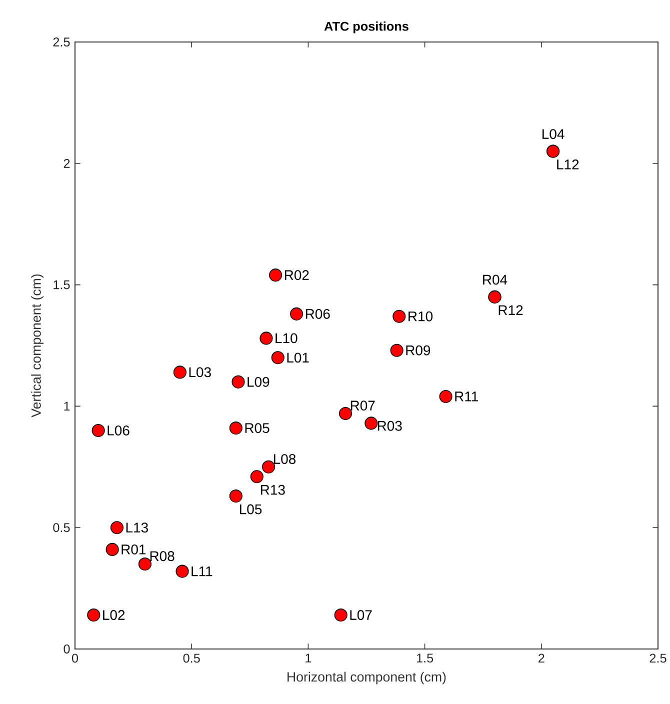 The height and width of the screenshot is (704, 670). What do you see at coordinates (553, 134) in the screenshot?
I see `annotation: L04` at bounding box center [553, 134].